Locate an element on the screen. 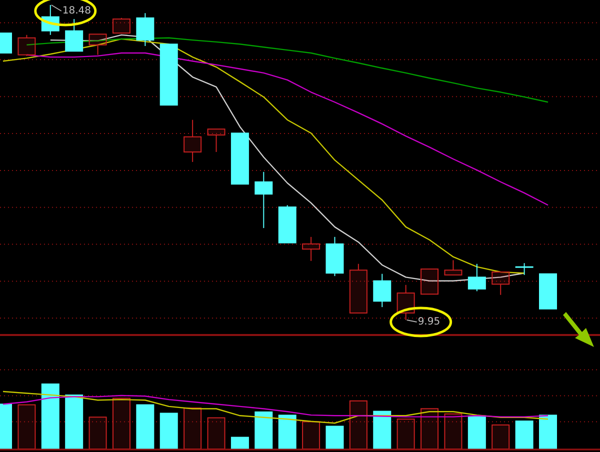  annotation: 9.95 is located at coordinates (429, 322).